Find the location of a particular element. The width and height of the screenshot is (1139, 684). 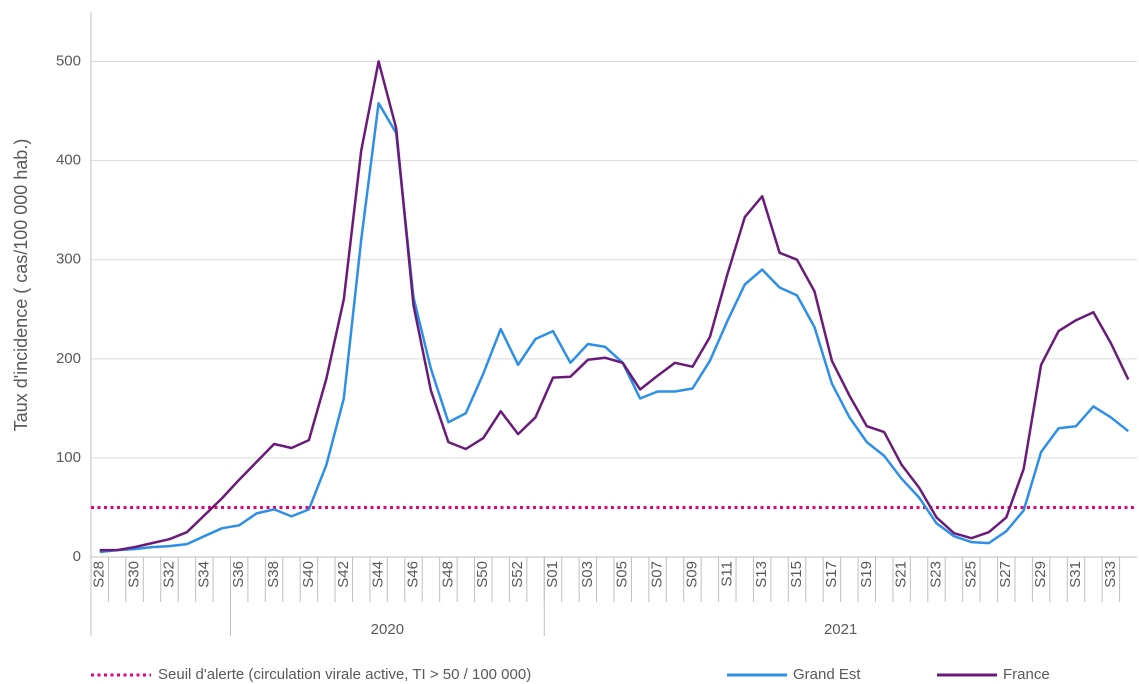

x-tick-label: S09 is located at coordinates (691, 574).